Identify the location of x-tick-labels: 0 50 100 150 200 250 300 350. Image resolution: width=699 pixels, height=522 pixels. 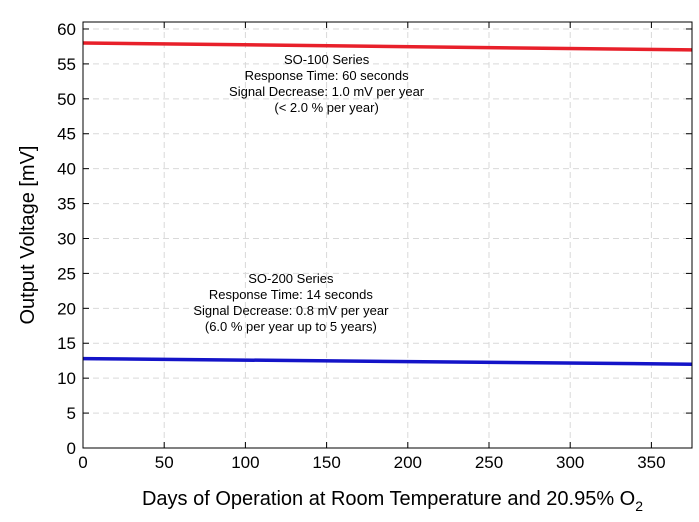
(371, 462).